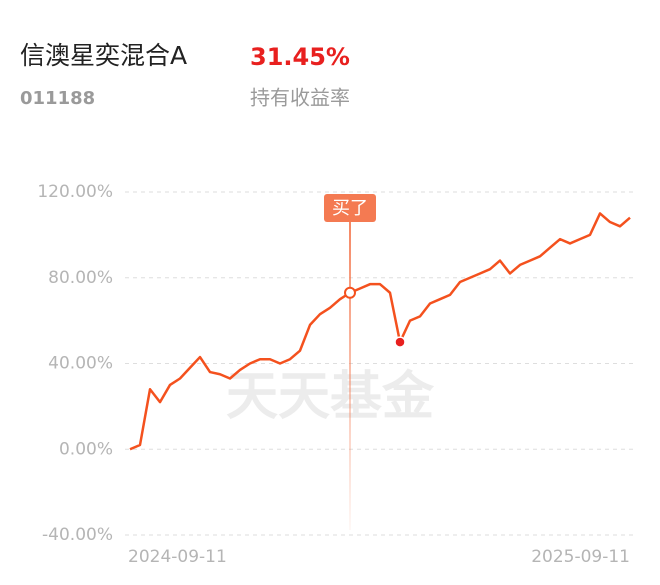 Image resolution: width=660 pixels, height=585 pixels. What do you see at coordinates (400, 342) in the screenshot?
I see `sell-point` at bounding box center [400, 342].